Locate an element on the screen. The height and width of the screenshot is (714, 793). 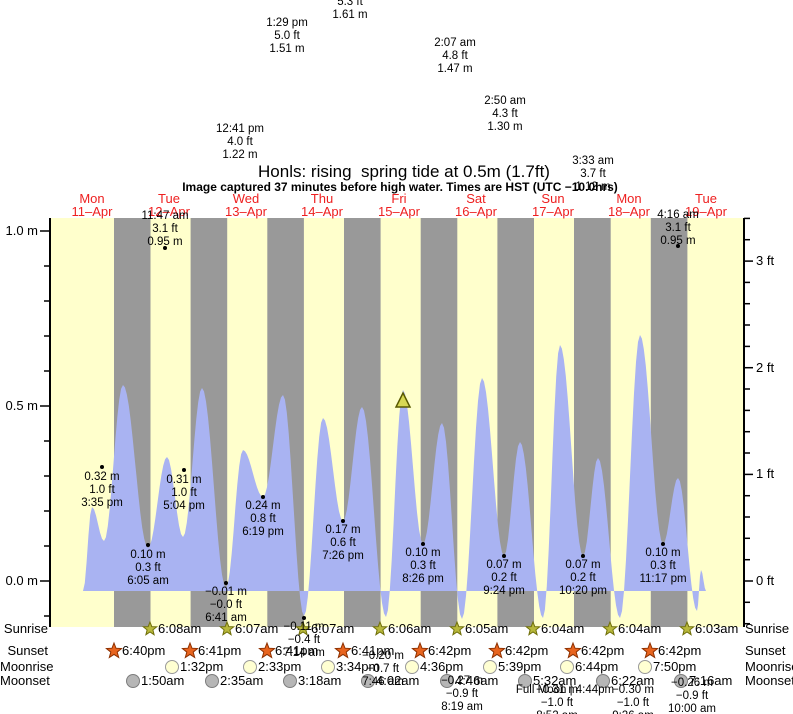
full-moon-label: Full Moon | 4:44pm is located at coordinates (565, 690).